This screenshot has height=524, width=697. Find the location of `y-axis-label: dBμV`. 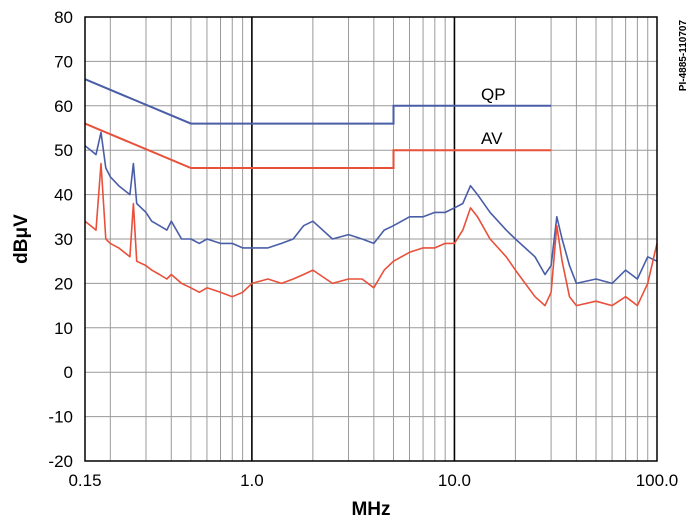

y-axis-label: dBμV is located at coordinates (21, 239).